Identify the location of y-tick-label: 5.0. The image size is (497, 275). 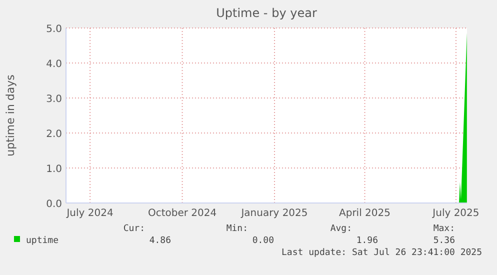
(54, 29).